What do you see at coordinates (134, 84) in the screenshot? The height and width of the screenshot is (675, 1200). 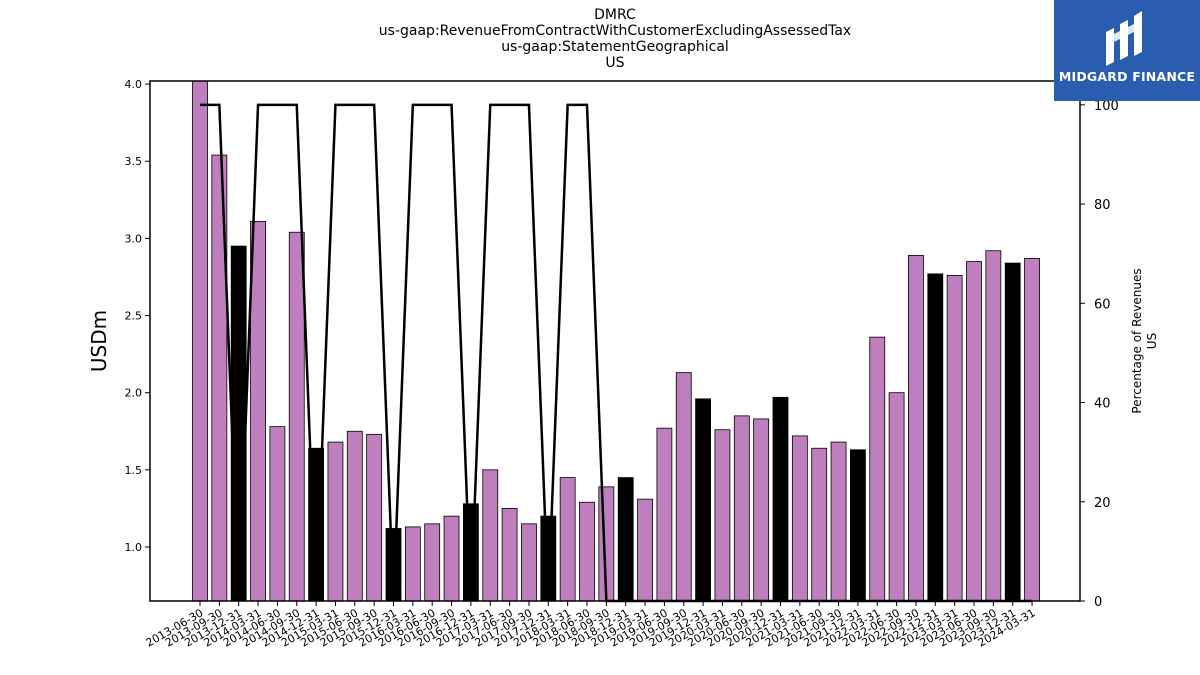 I see `y-tick-label: 4.0` at bounding box center [134, 84].